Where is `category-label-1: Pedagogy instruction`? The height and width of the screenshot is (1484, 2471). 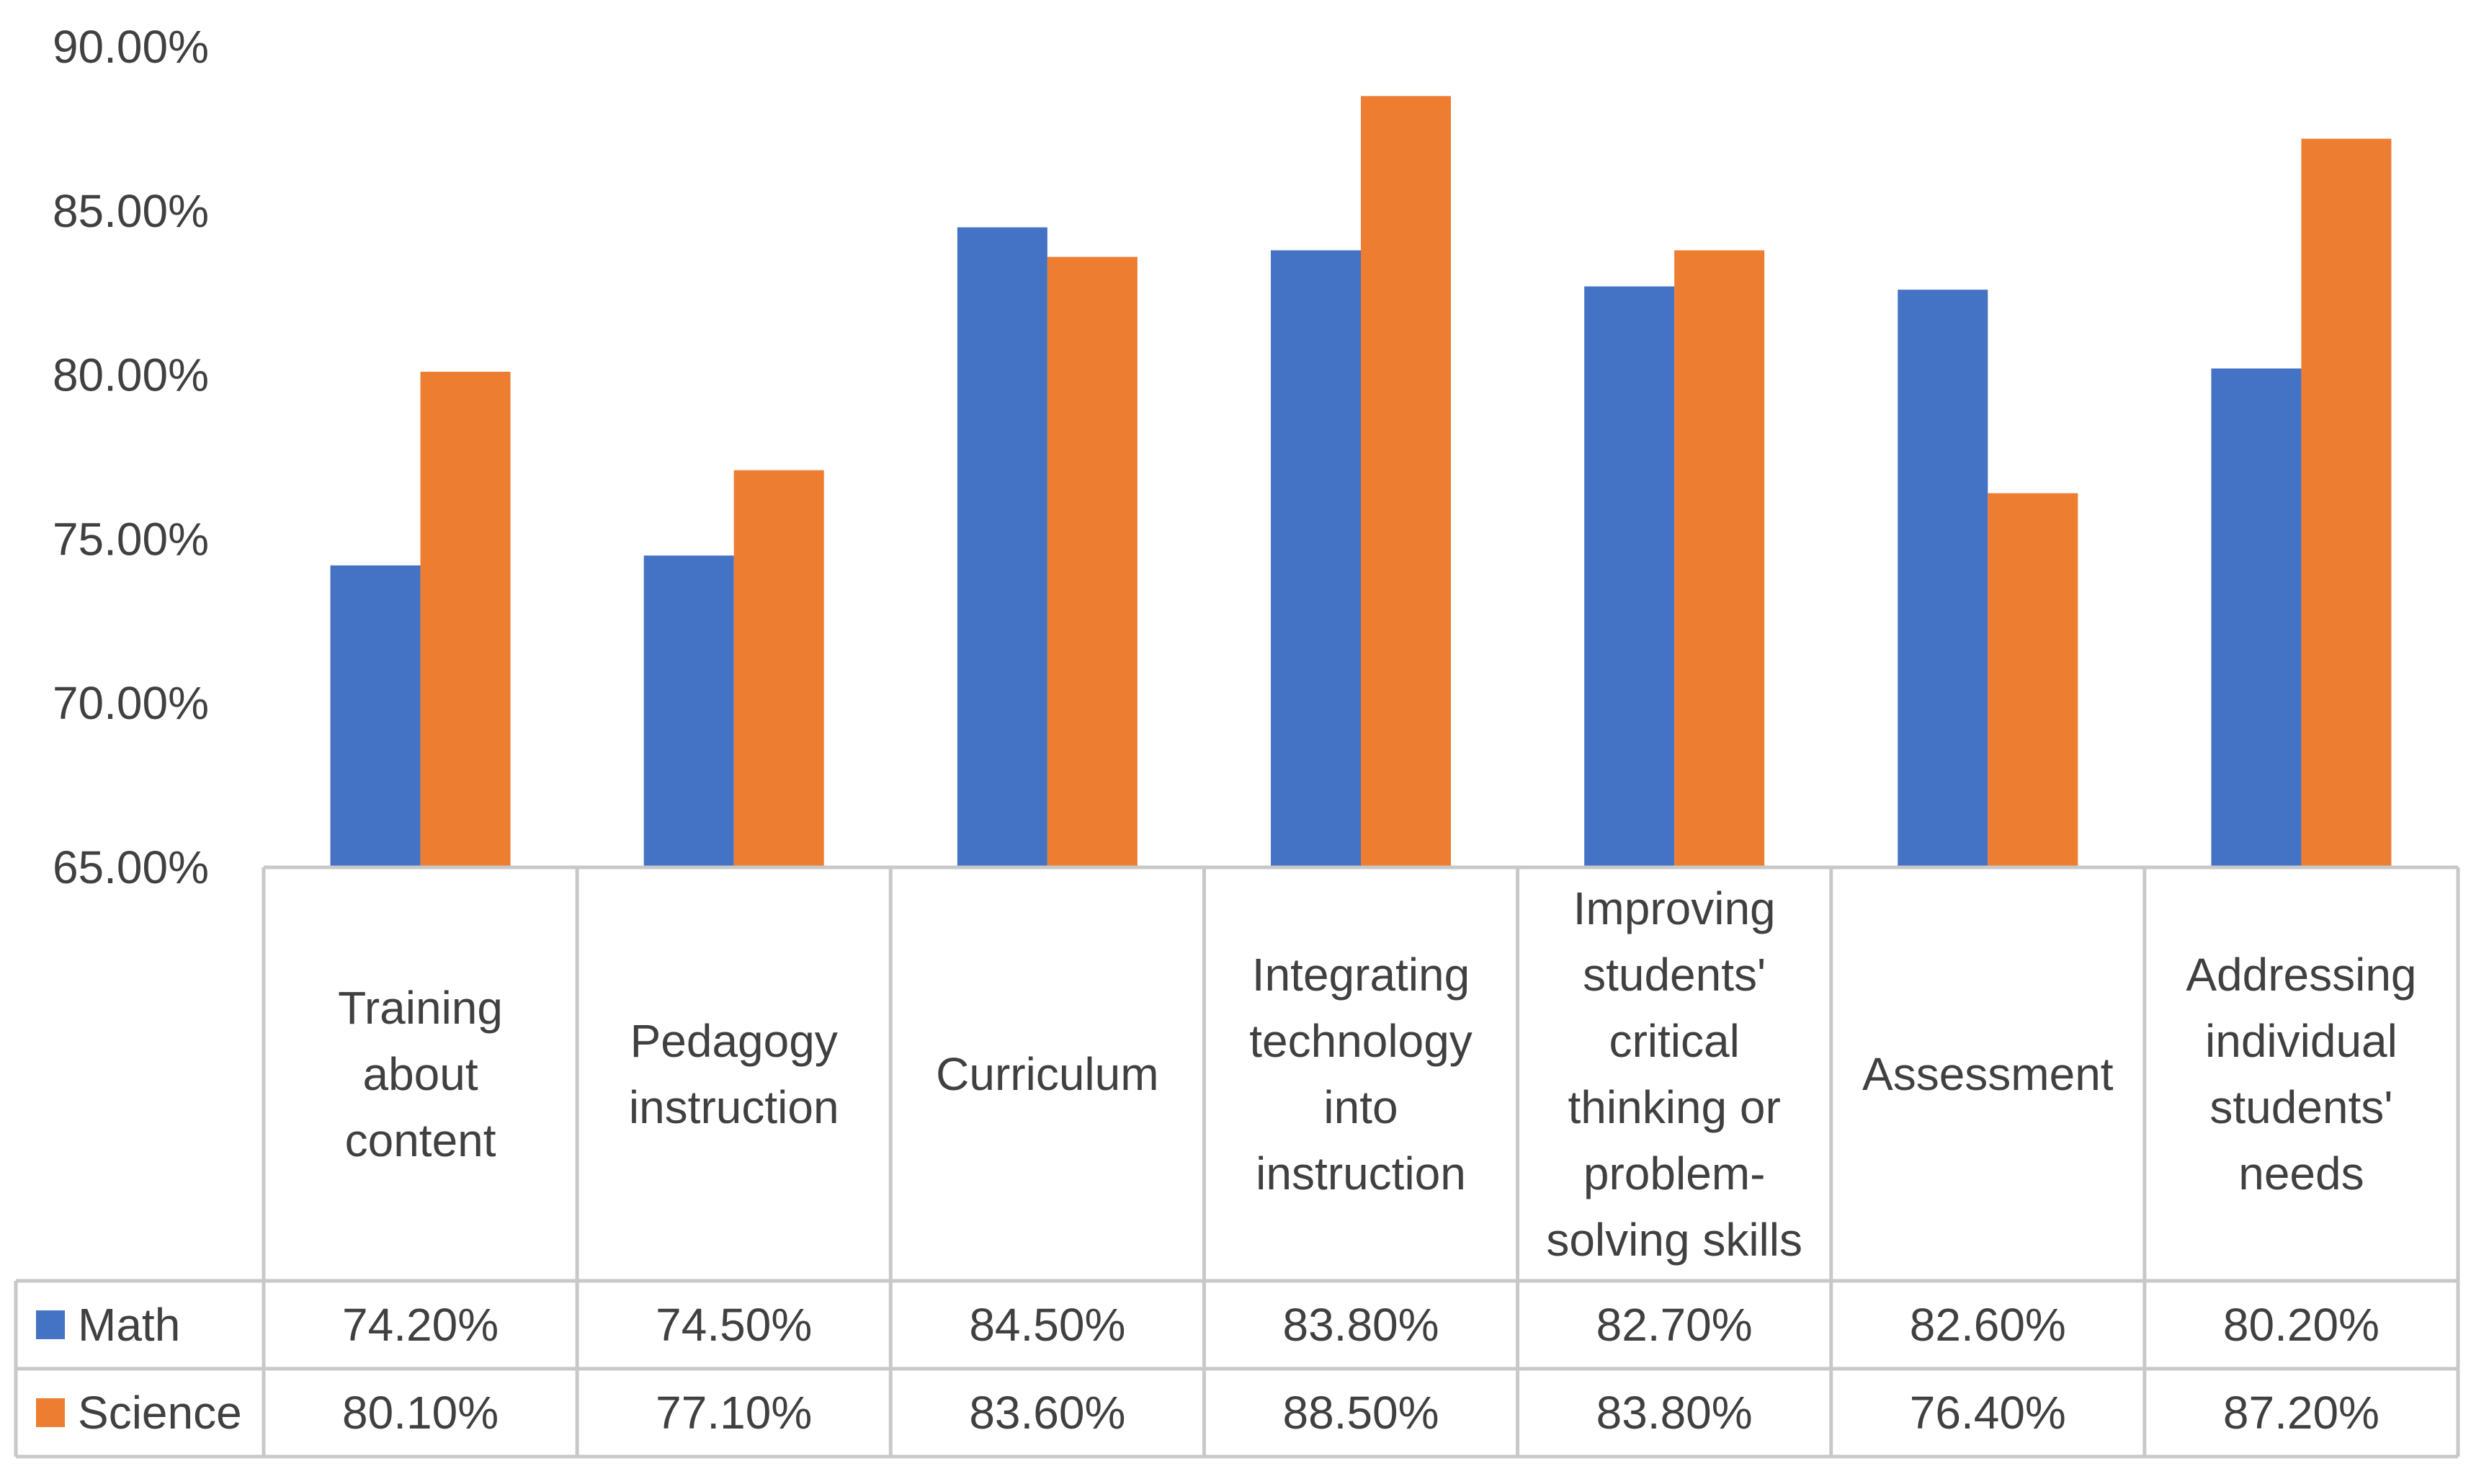
category-label-1: Pedagogy instruction is located at coordinates (734, 1074).